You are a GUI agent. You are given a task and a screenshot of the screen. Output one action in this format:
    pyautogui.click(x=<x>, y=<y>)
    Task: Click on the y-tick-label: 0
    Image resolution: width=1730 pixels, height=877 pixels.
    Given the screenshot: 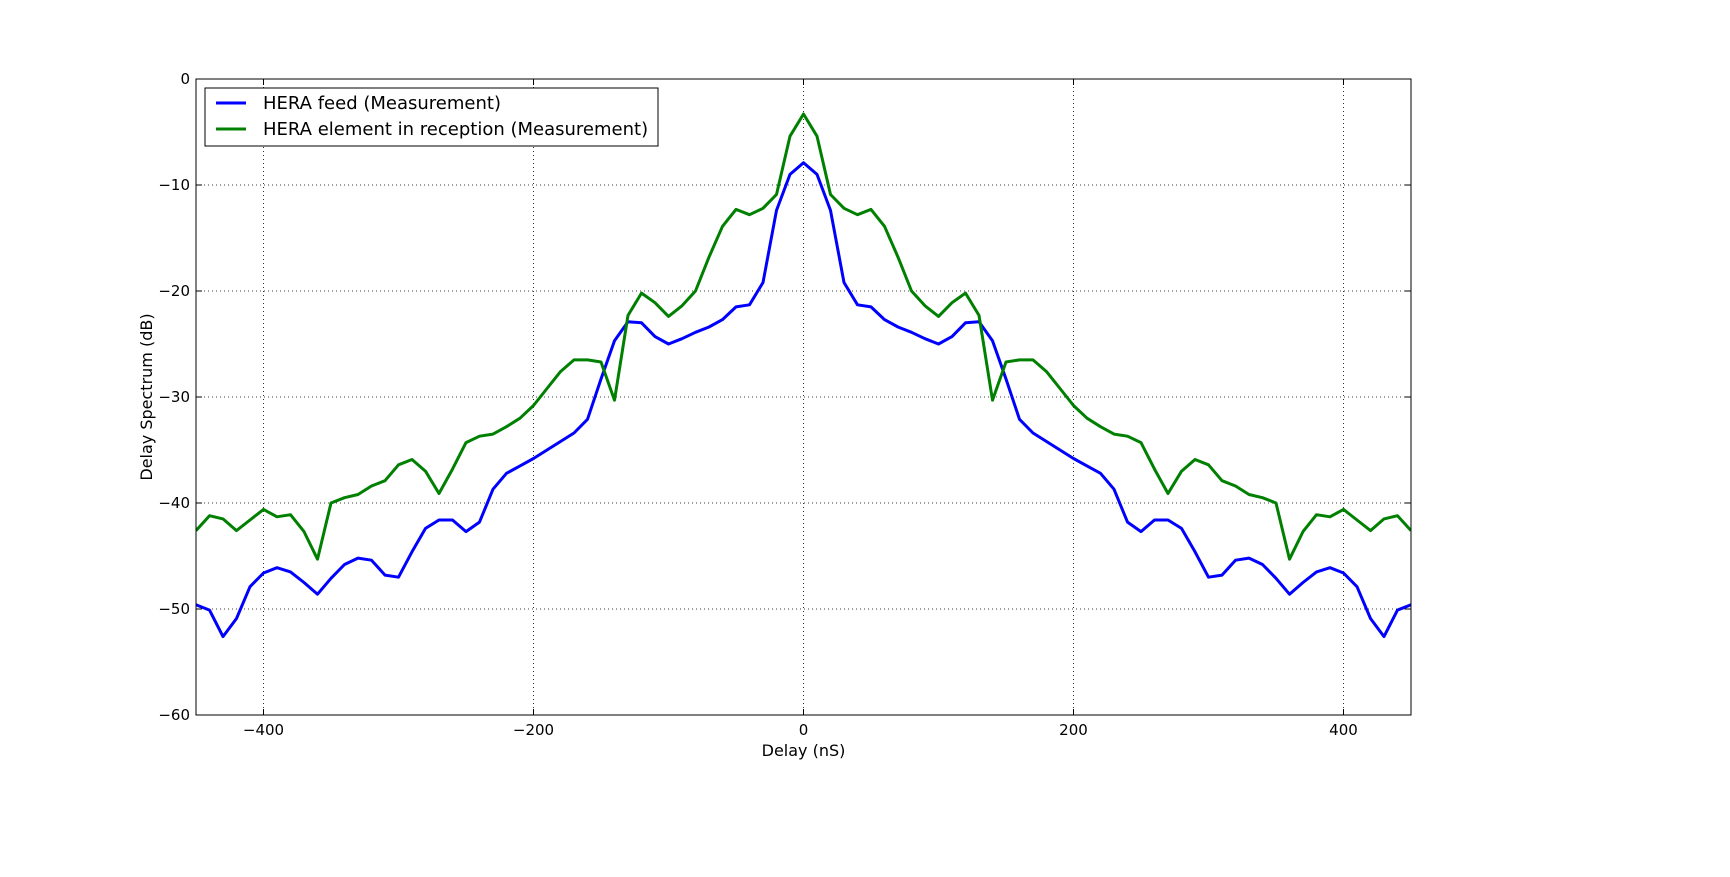 What is the action you would take?
    pyautogui.click(x=185, y=79)
    